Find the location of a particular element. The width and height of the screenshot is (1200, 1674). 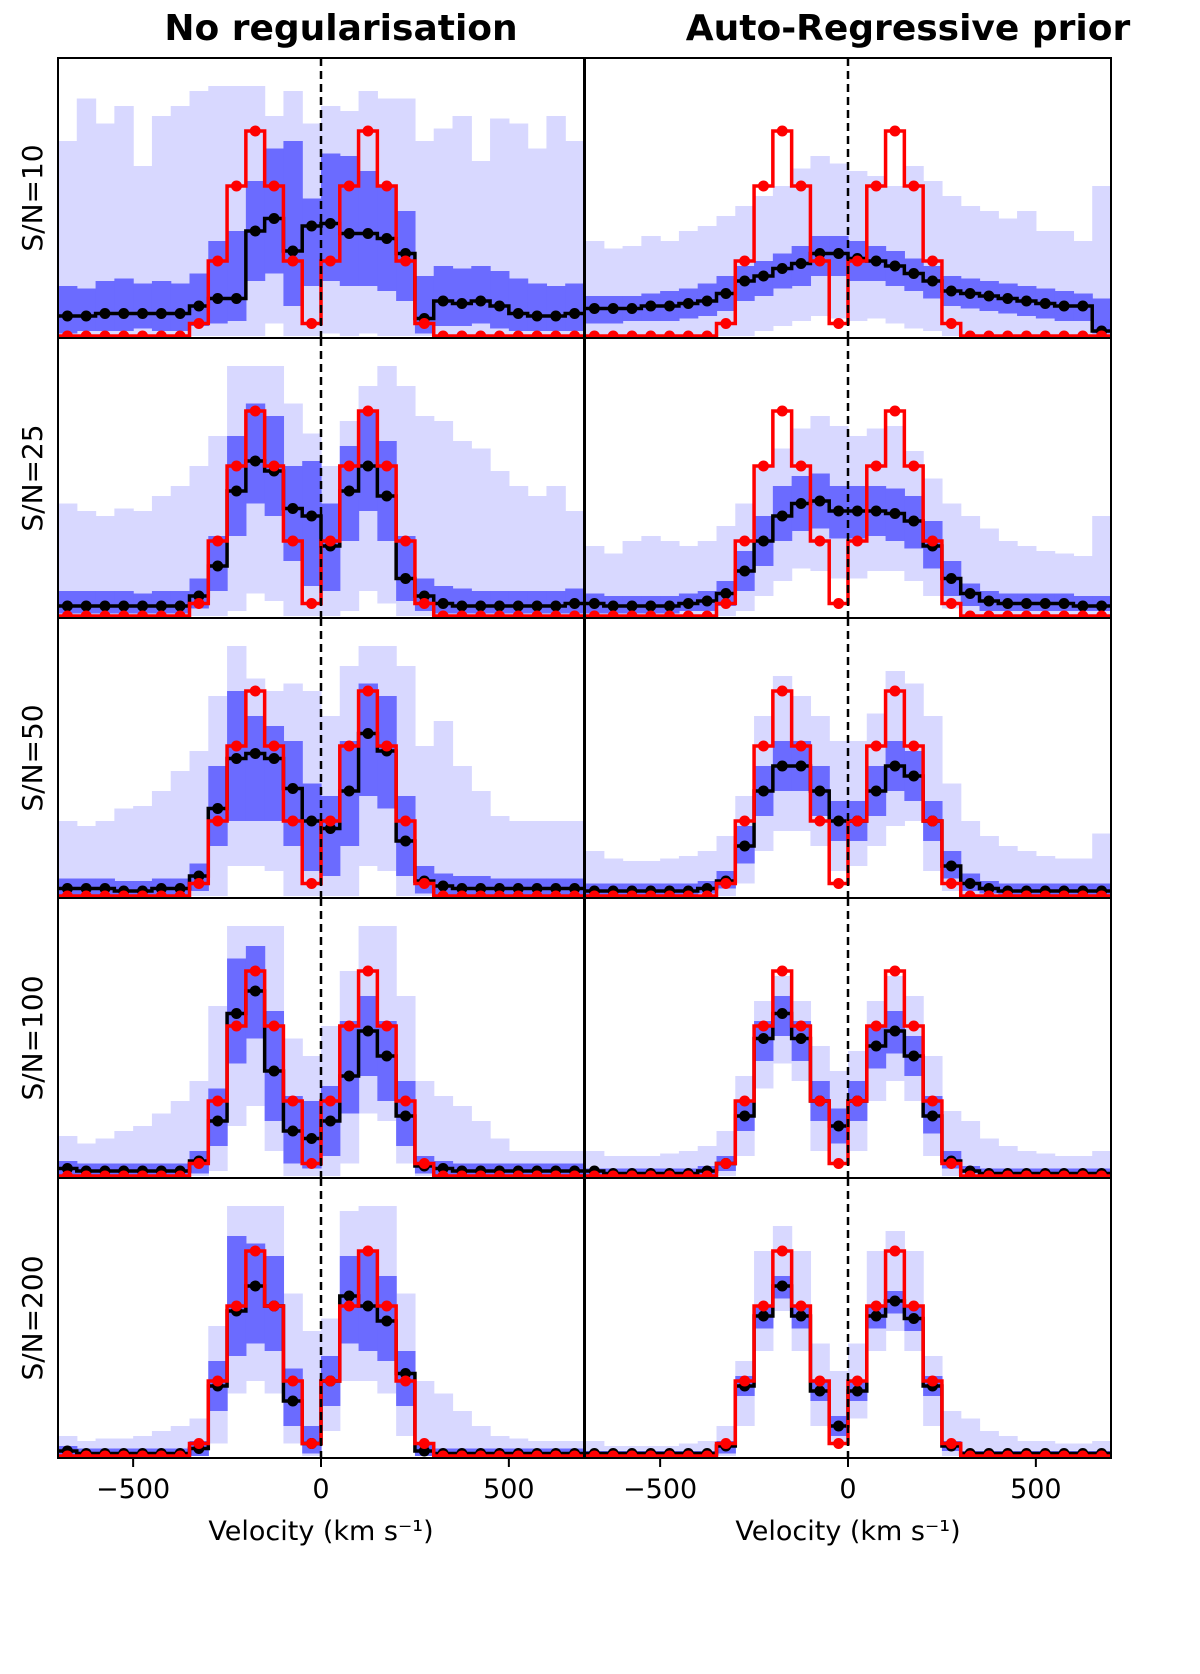

column-title-right: Auto-Regressive prior is located at coordinates (908, 28).